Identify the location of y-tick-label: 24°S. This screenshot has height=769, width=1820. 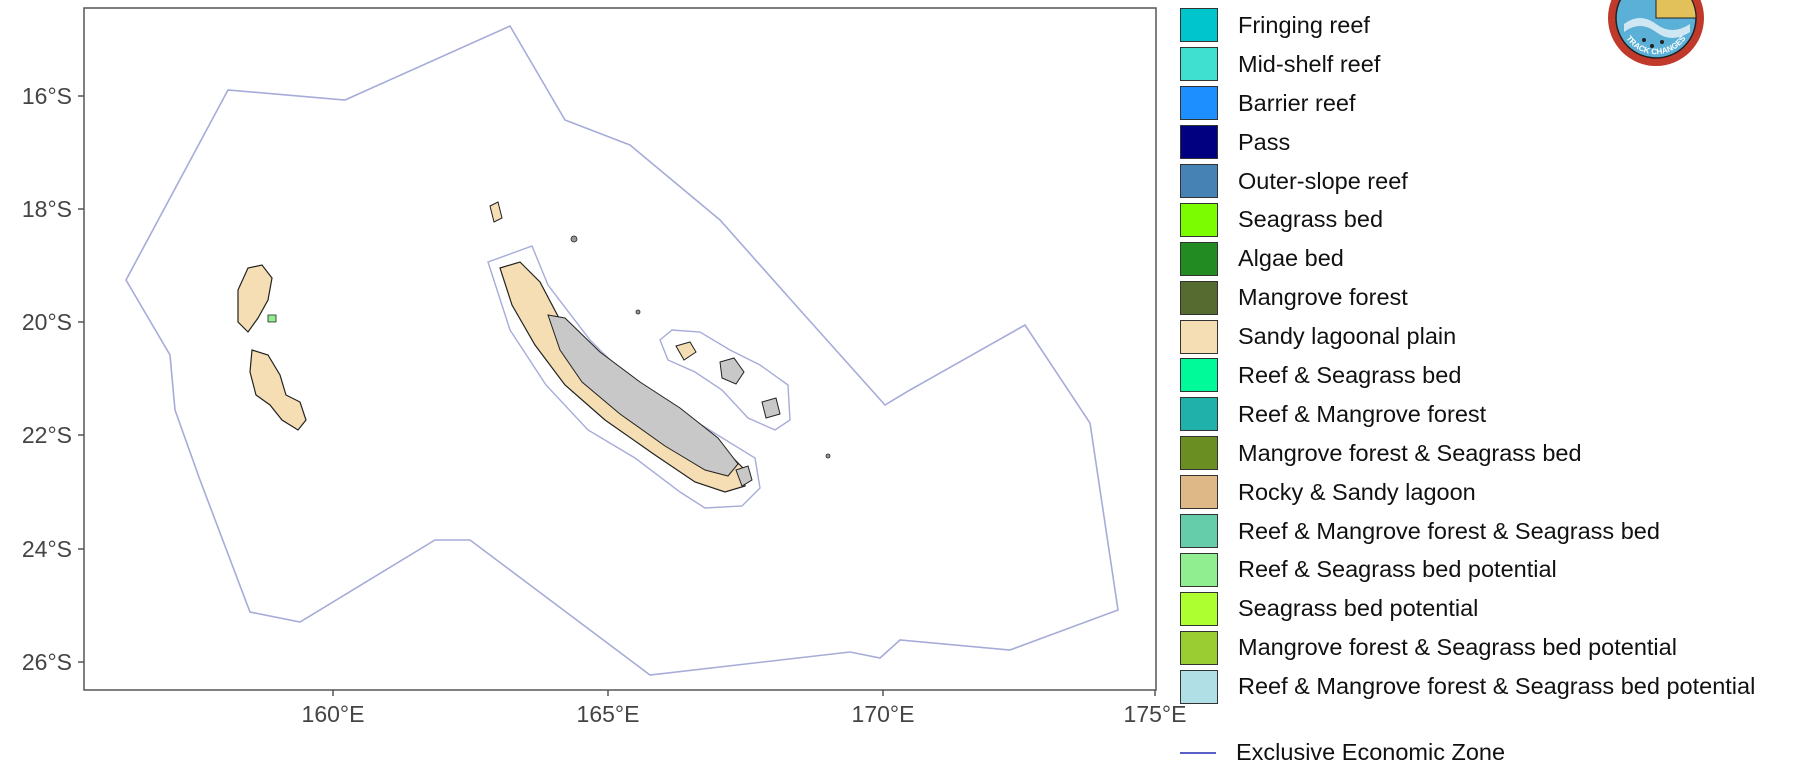
(47, 549).